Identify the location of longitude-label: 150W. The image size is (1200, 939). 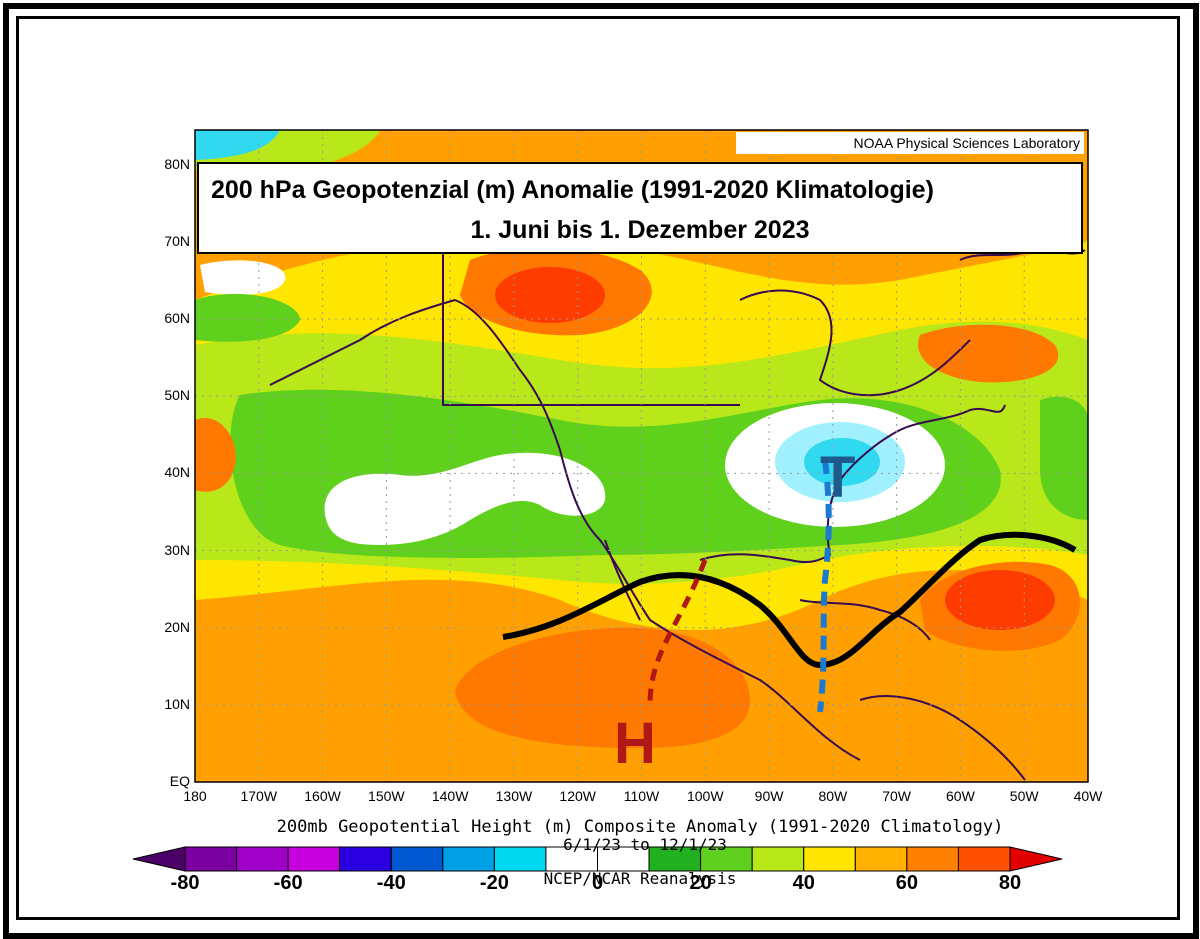
(386, 796).